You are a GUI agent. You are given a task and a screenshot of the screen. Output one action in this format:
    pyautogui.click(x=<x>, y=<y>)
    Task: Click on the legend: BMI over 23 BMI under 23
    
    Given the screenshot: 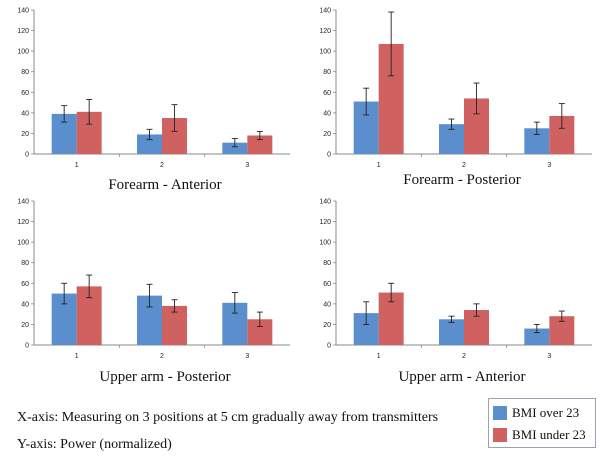 What is the action you would take?
    pyautogui.click(x=542, y=423)
    